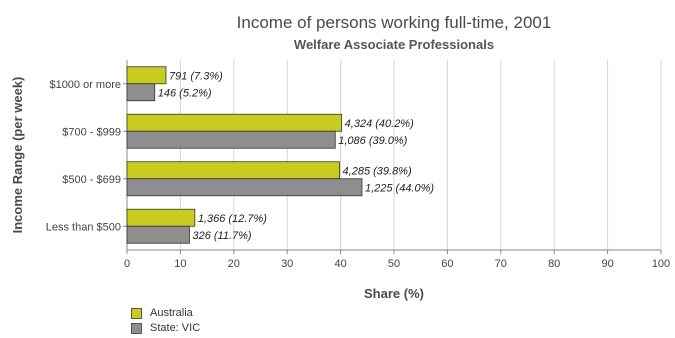  Describe the element at coordinates (340, 264) in the screenshot. I see `x-tick-label: 40` at that location.